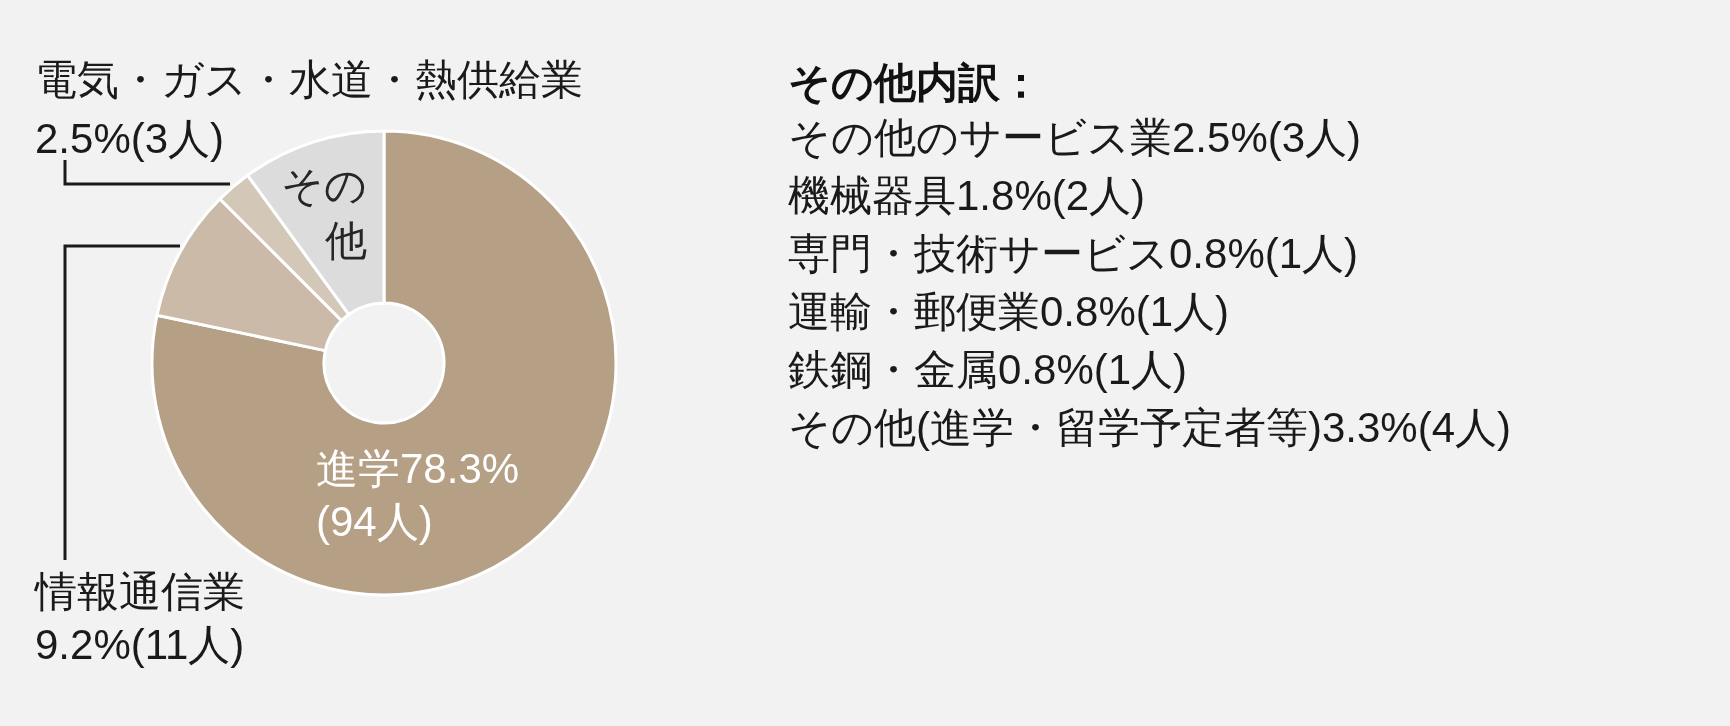 The image size is (1730, 726). What do you see at coordinates (967, 196) in the screenshot?
I see `text: 機械器具1.8%(2人)` at bounding box center [967, 196].